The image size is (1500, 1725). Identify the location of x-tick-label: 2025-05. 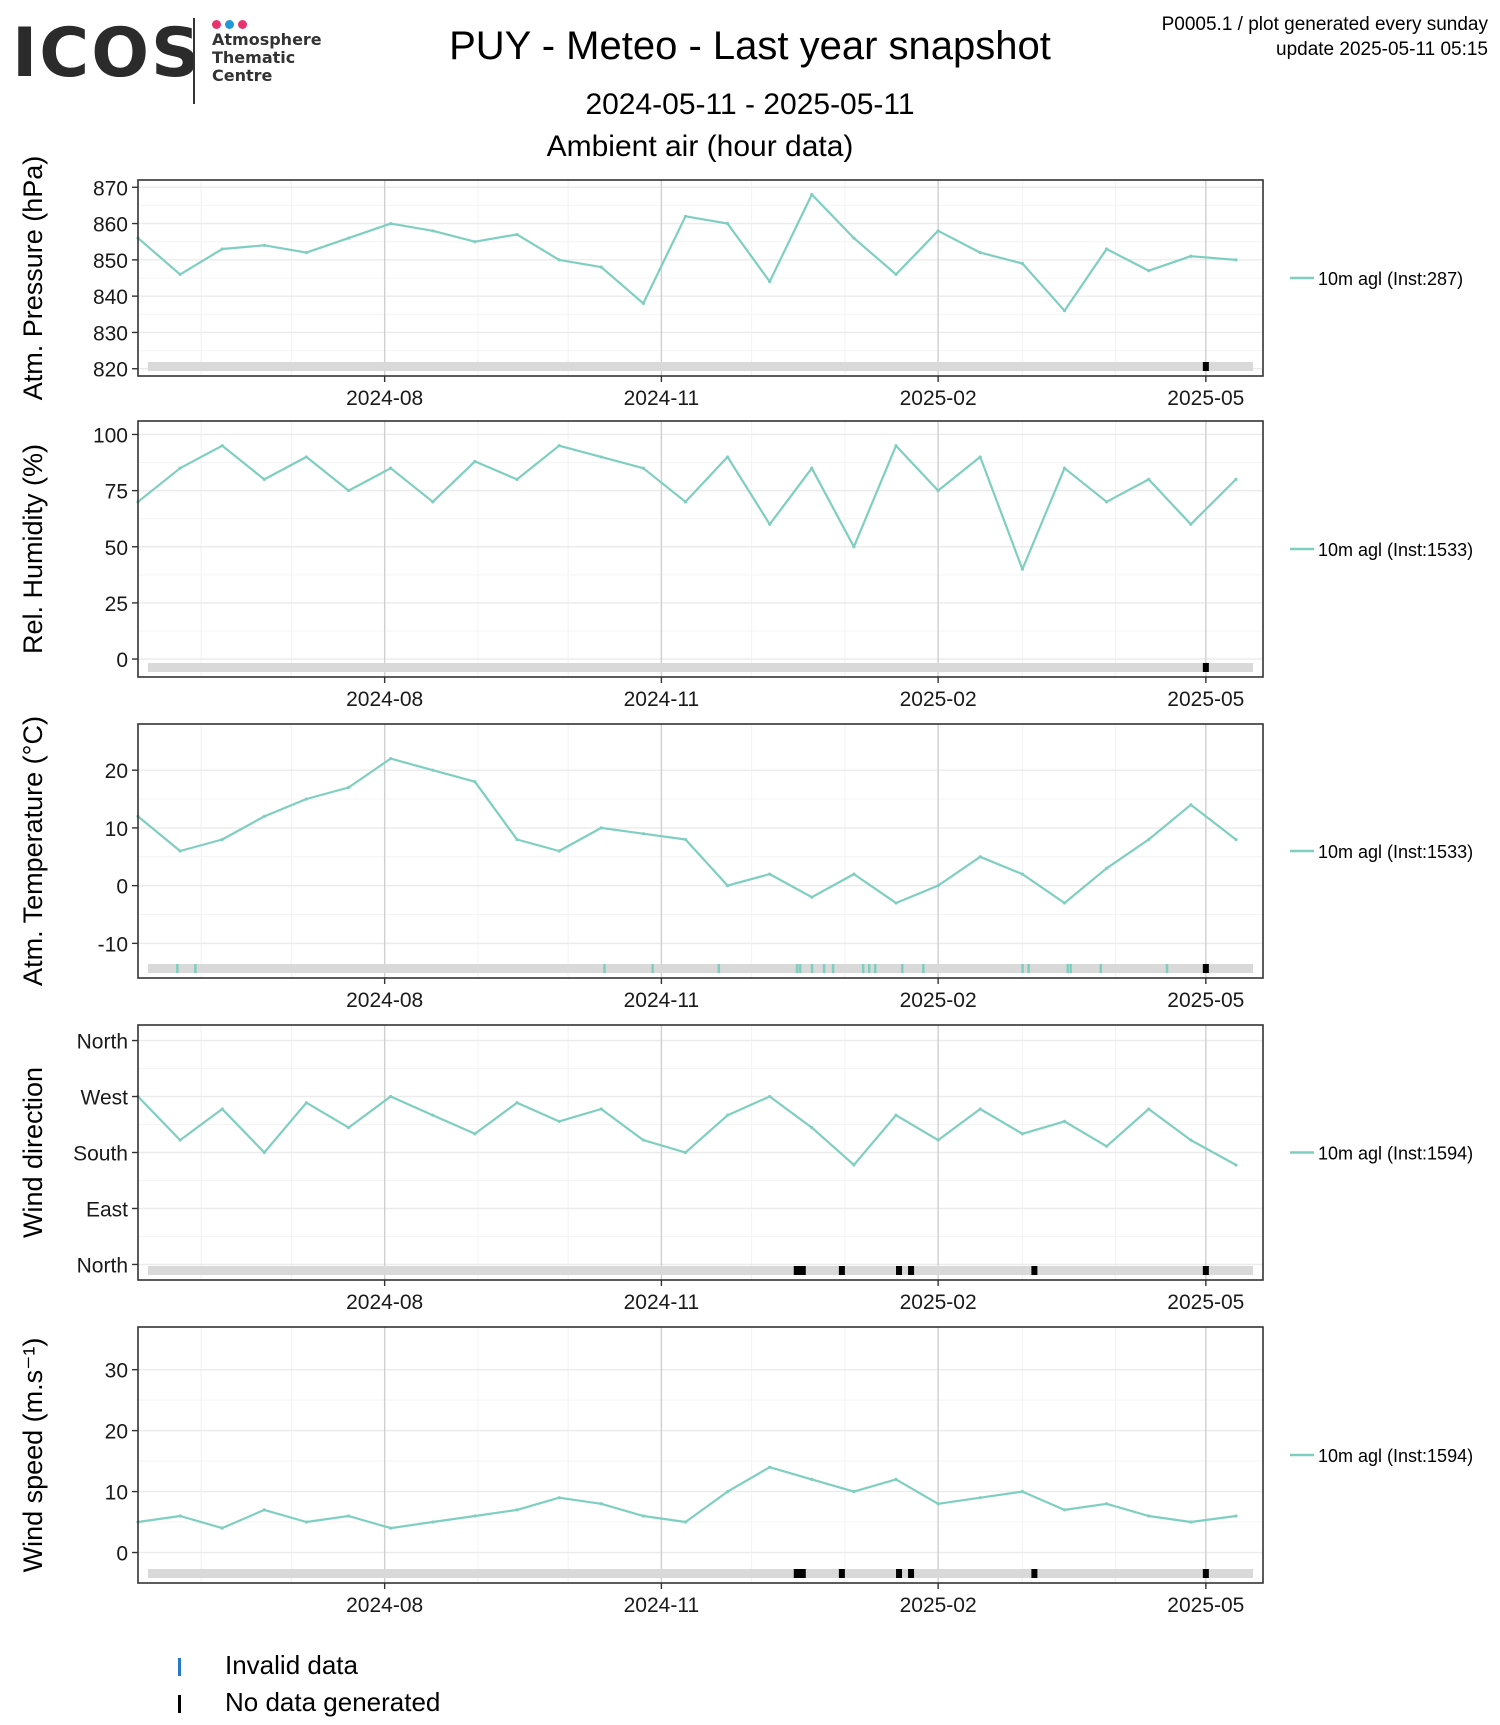
(1205, 699).